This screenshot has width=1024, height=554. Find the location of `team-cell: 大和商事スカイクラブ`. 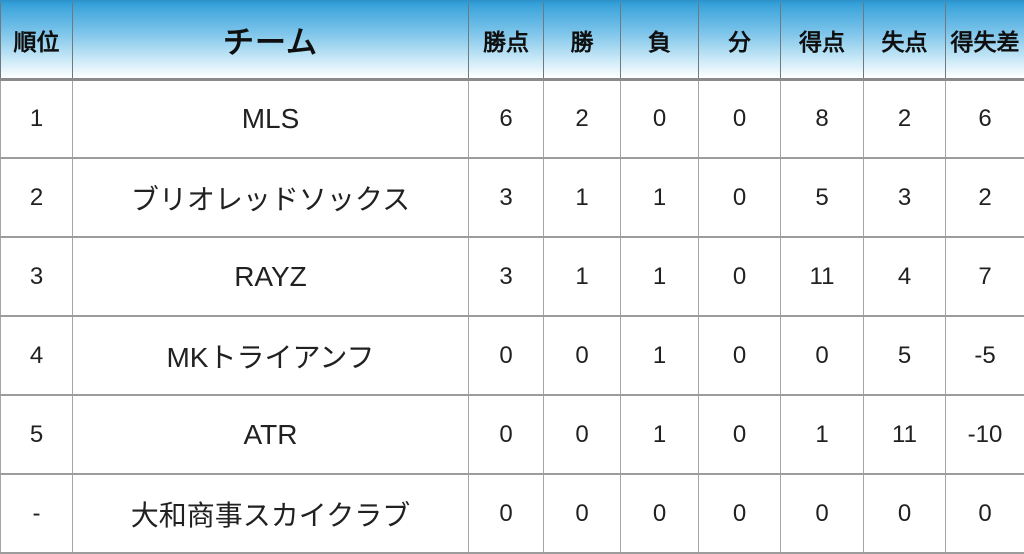

team-cell: 大和商事スカイクラブ is located at coordinates (271, 513).